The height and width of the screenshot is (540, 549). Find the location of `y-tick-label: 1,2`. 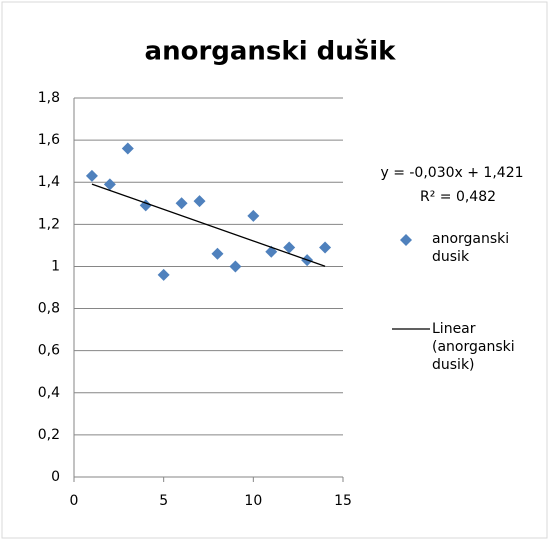

y-tick-label: 1,2 is located at coordinates (49, 224).